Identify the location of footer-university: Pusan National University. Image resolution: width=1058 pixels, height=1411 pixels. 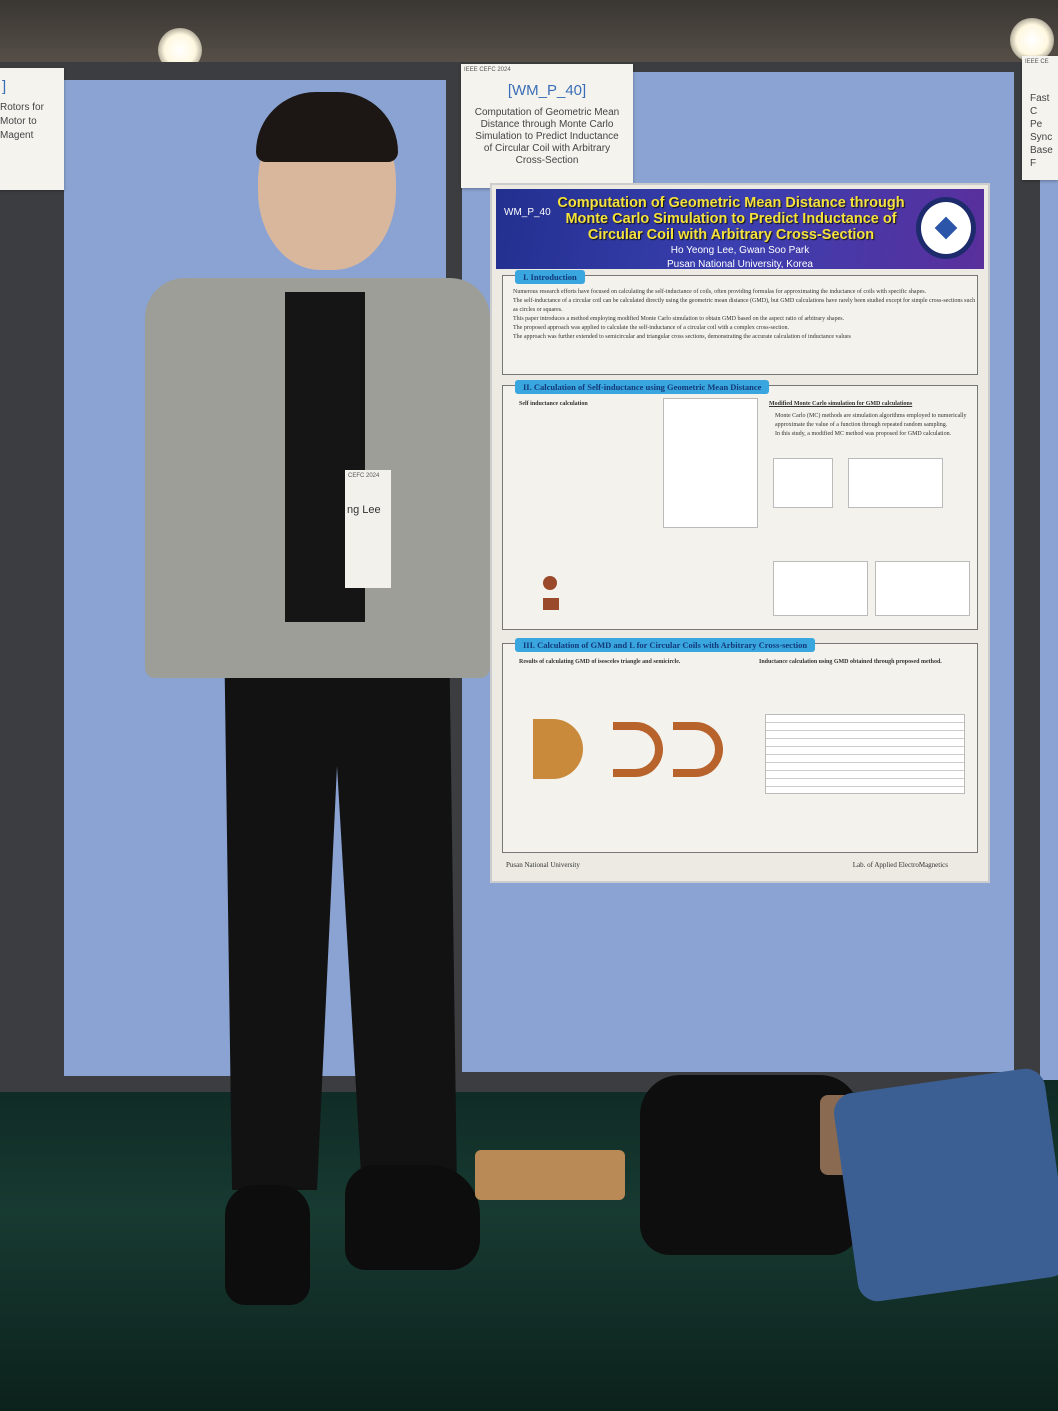
(543, 865).